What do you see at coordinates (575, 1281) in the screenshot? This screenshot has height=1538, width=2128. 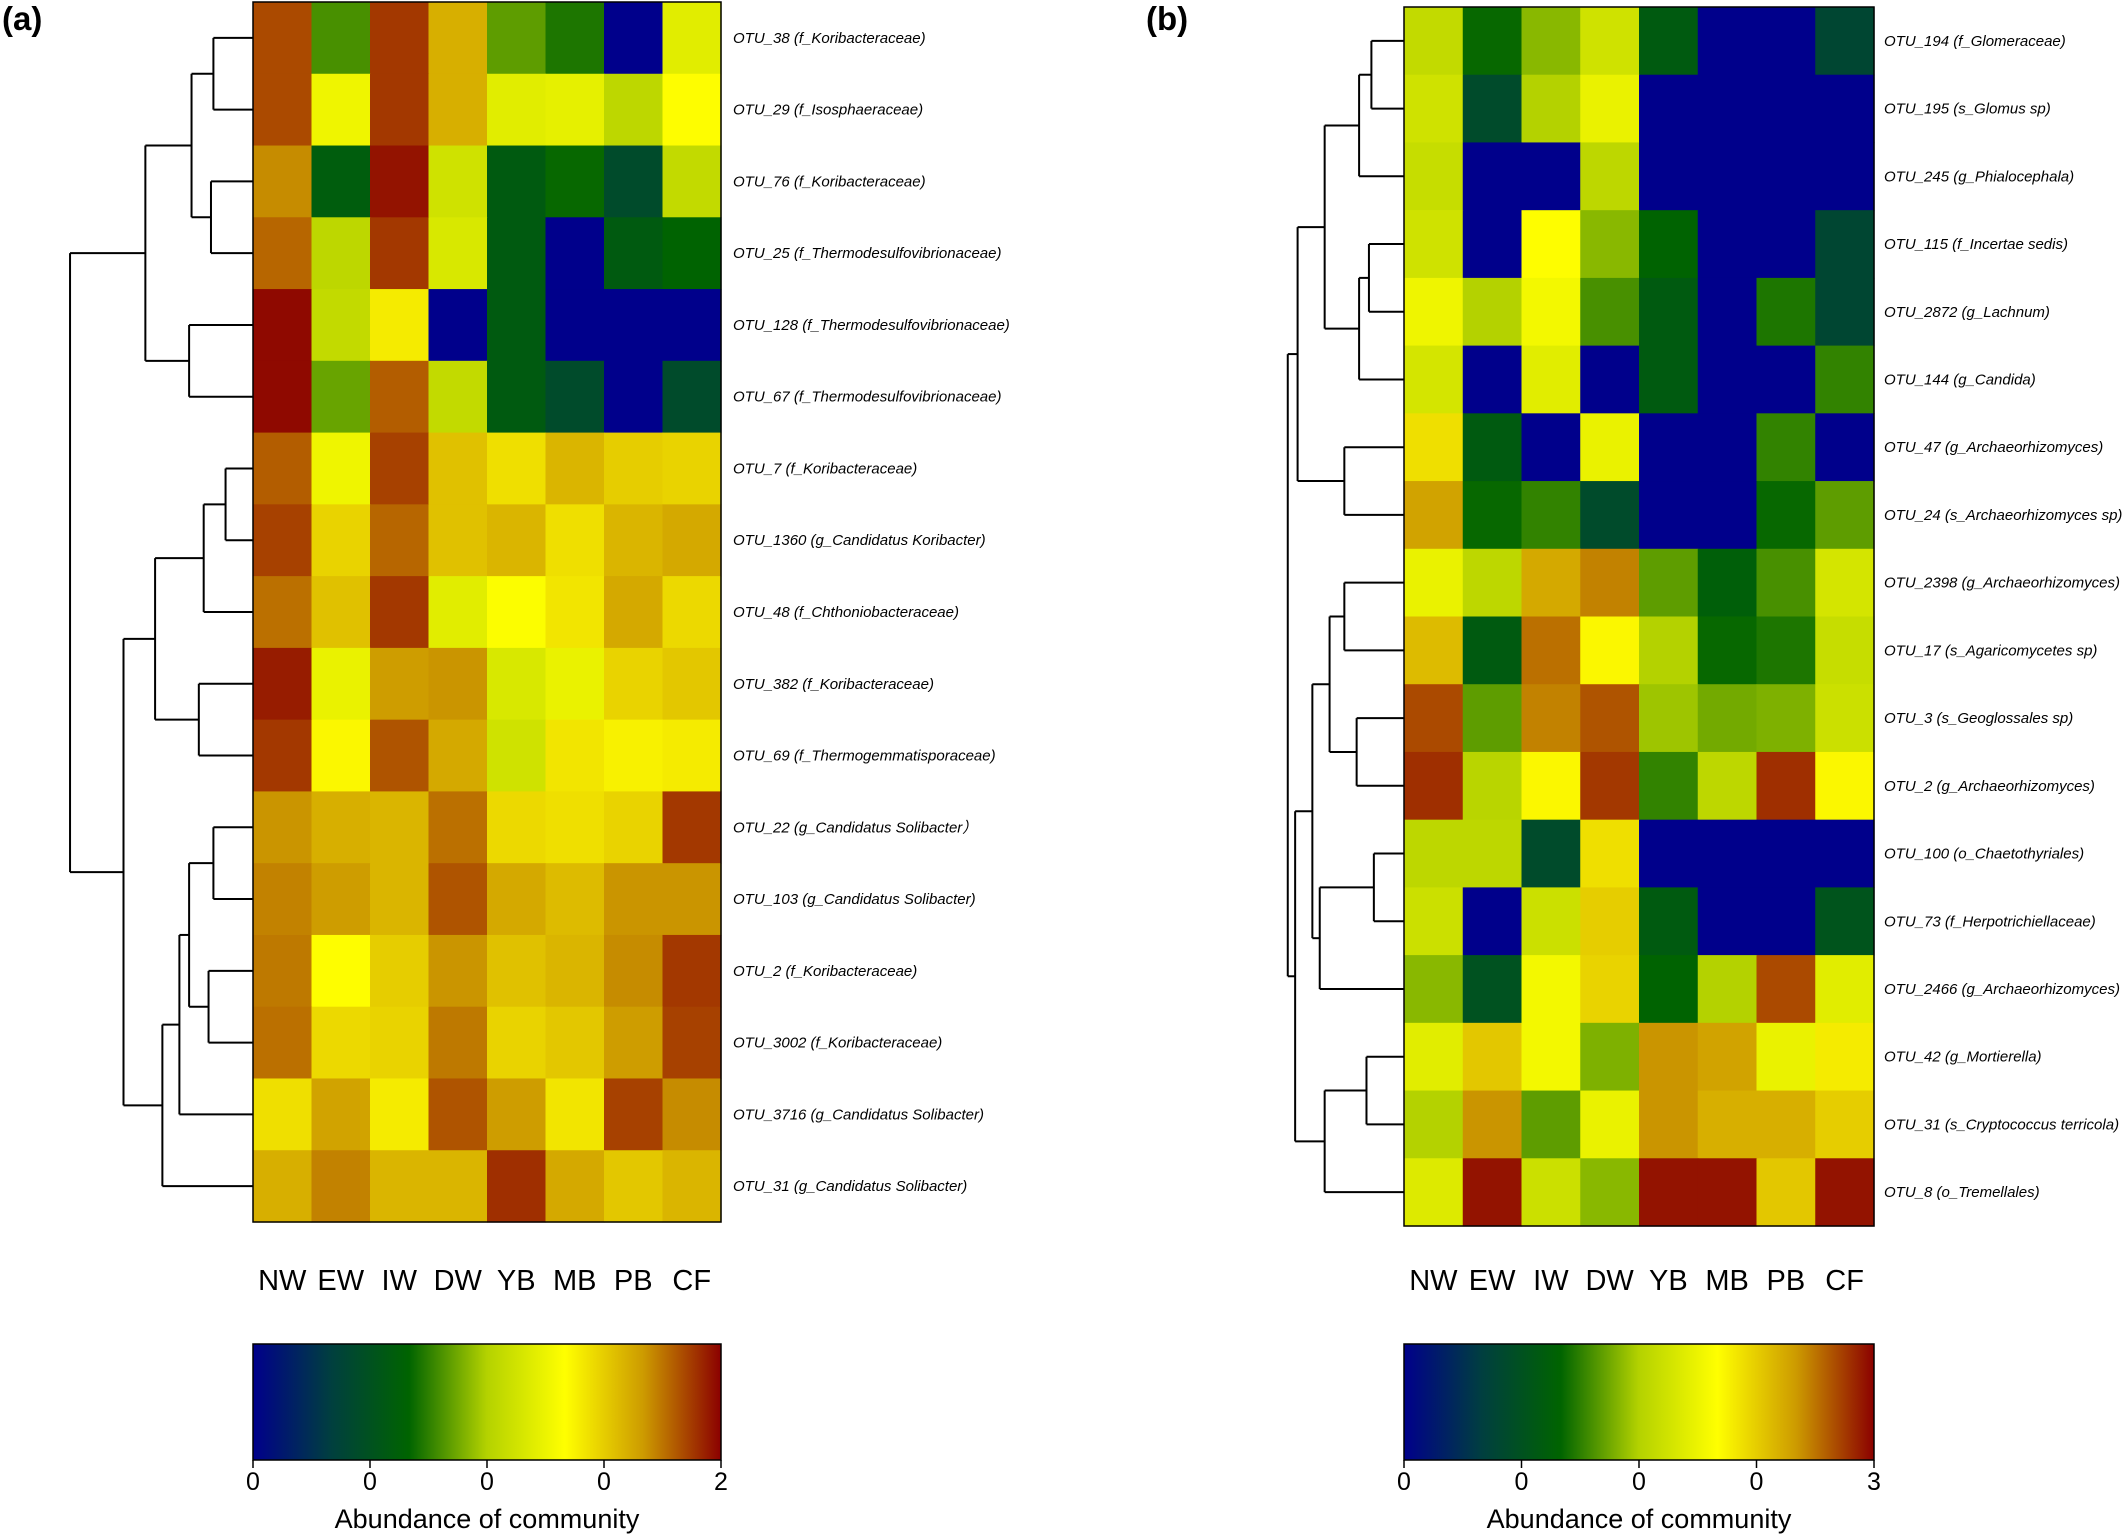 I see `column-label: MB` at bounding box center [575, 1281].